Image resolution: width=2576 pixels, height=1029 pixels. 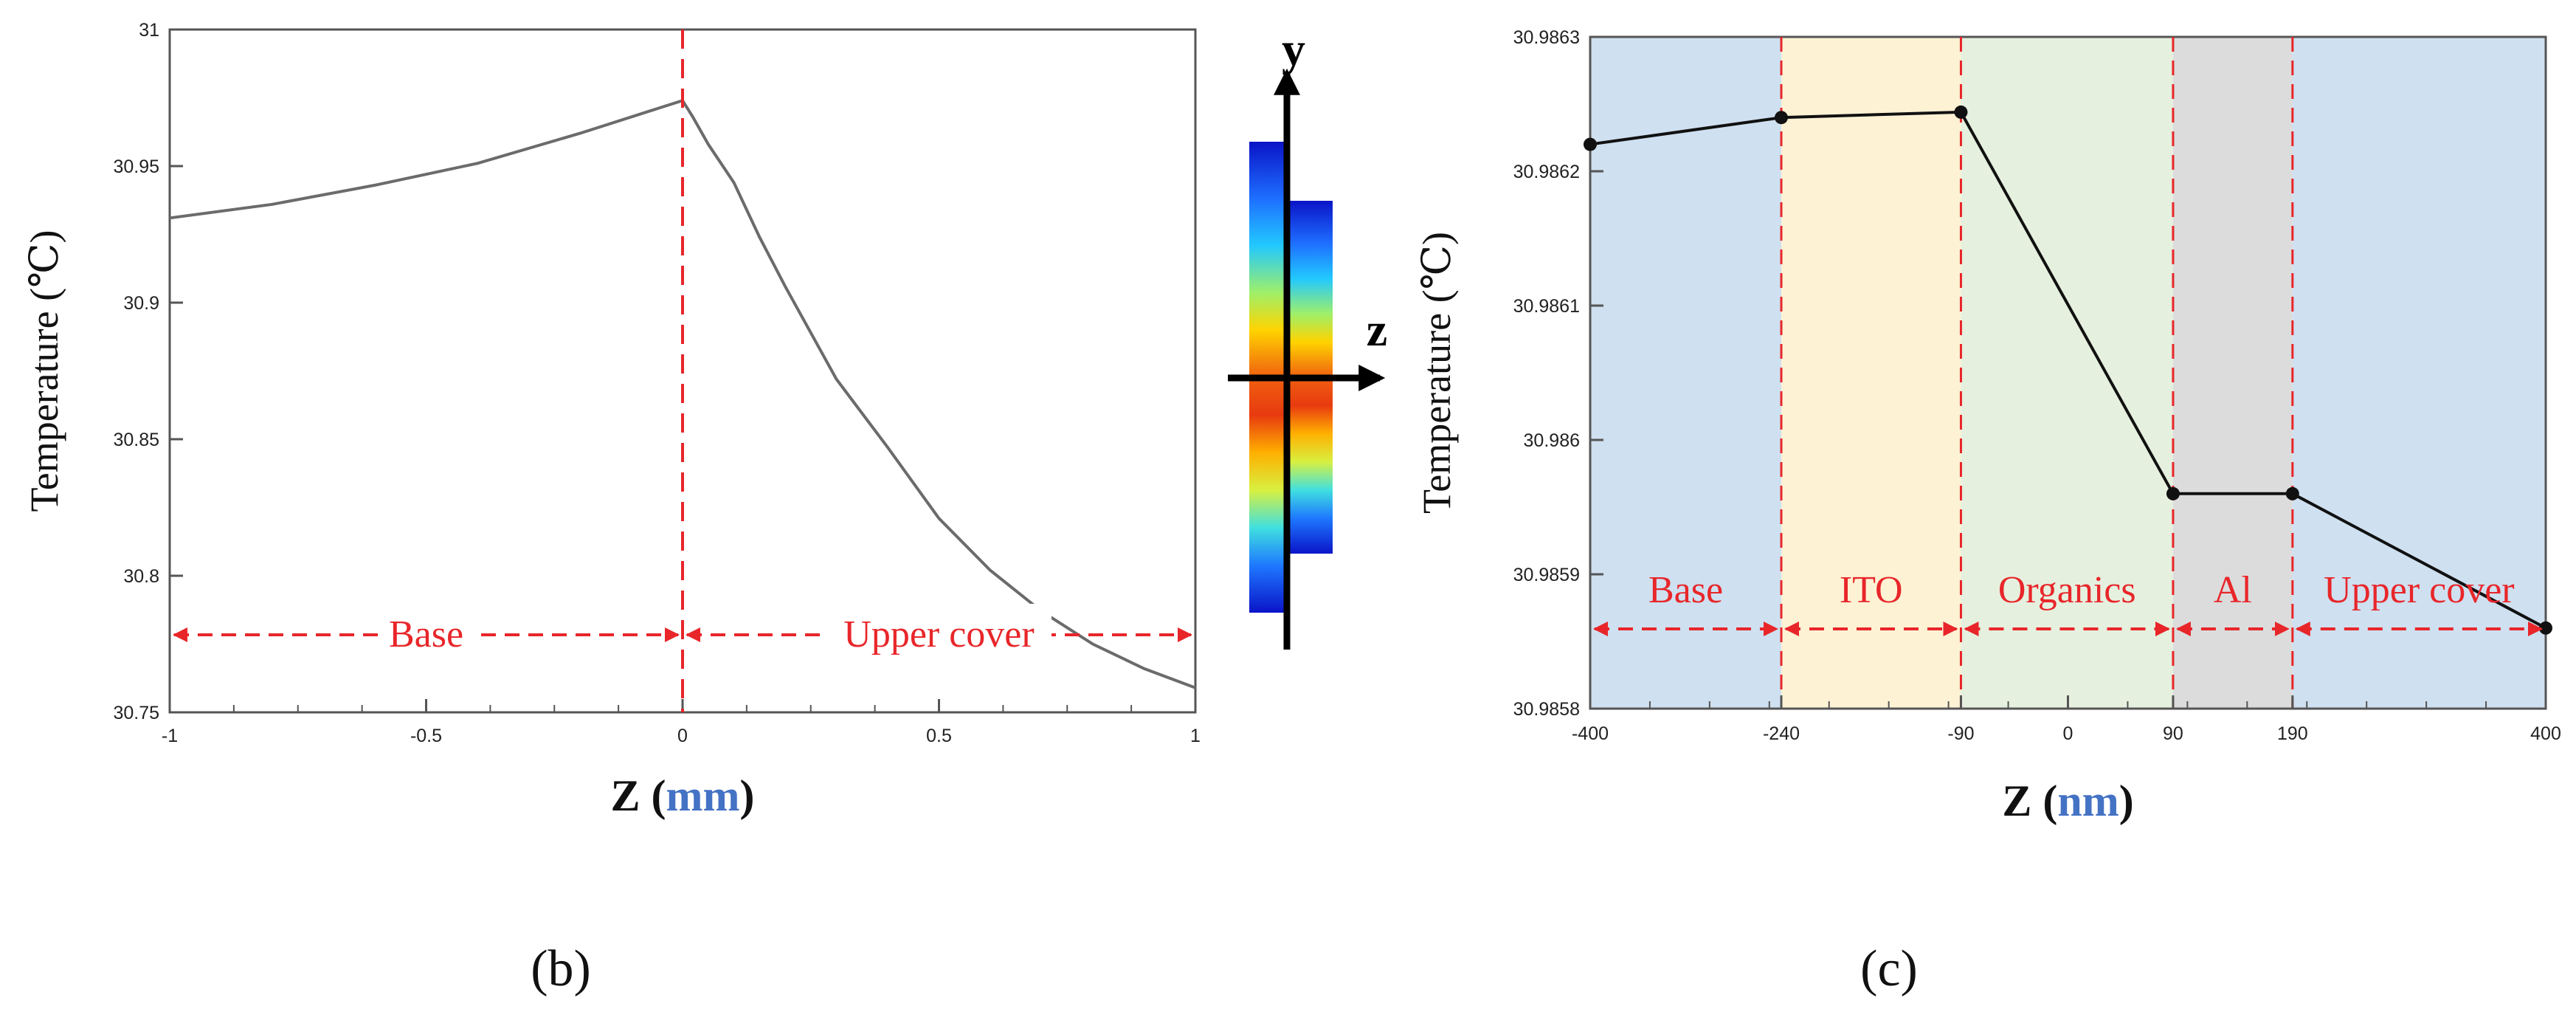 I want to click on panel-label-c: (c), so click(x=1889, y=969).